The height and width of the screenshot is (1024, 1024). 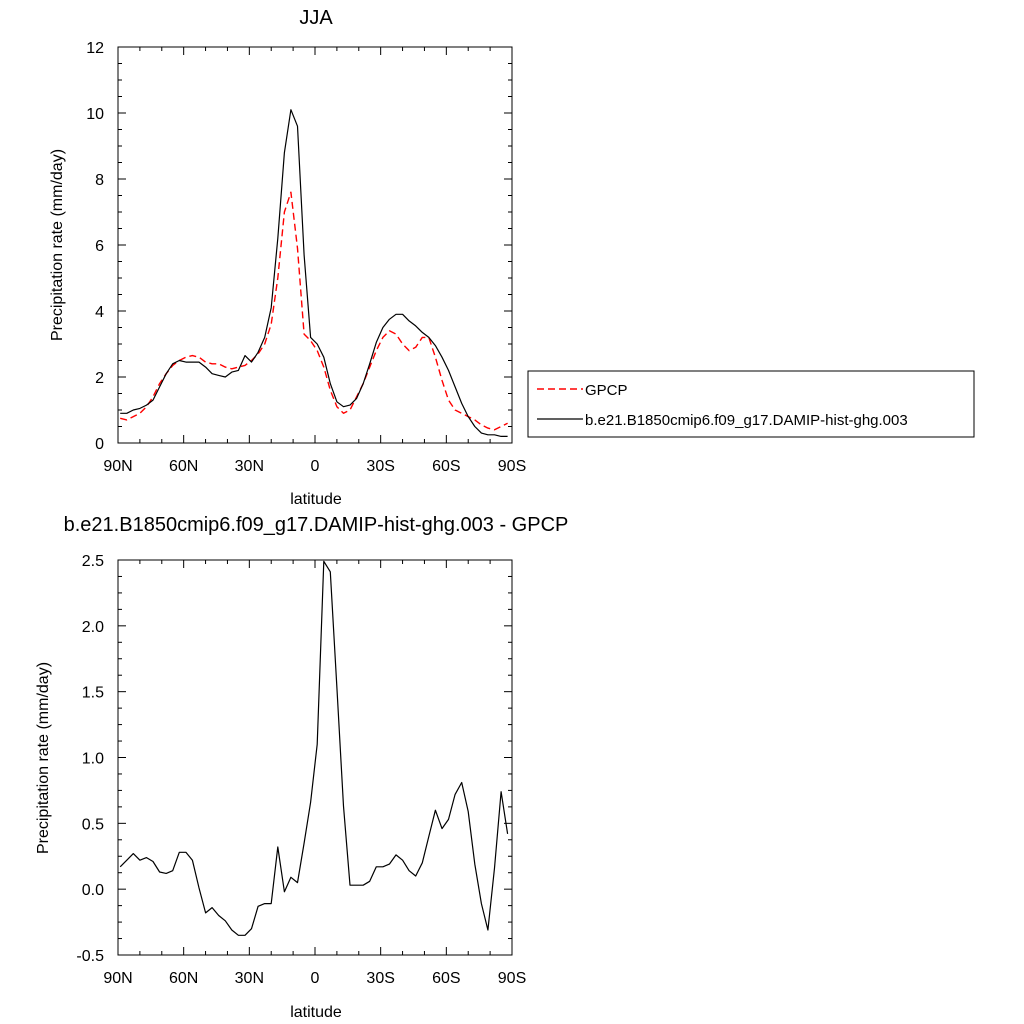 I want to click on bottom-chart-y-tick-label: 1.0, so click(x=93, y=759).